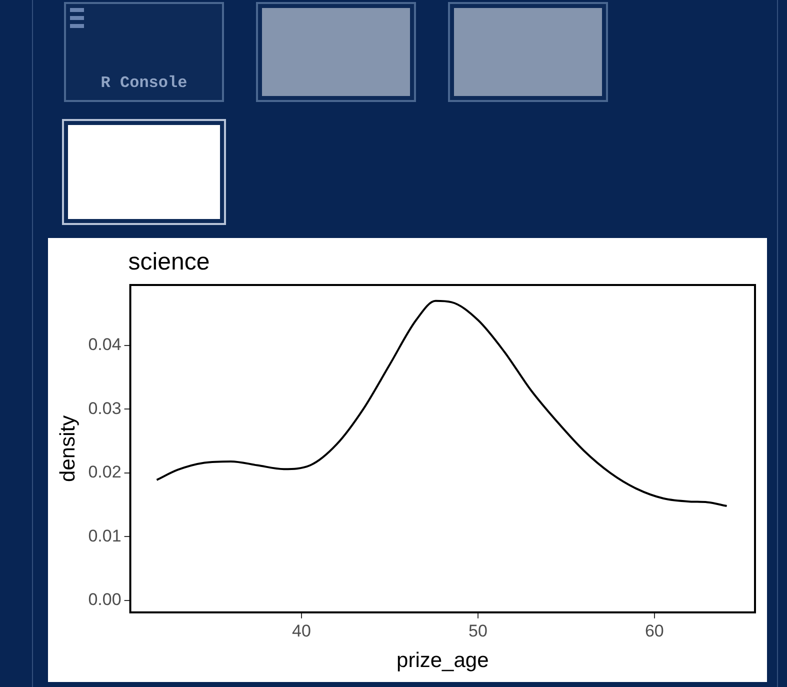 The width and height of the screenshot is (787, 687). I want to click on x-tick-label: 60, so click(654, 630).